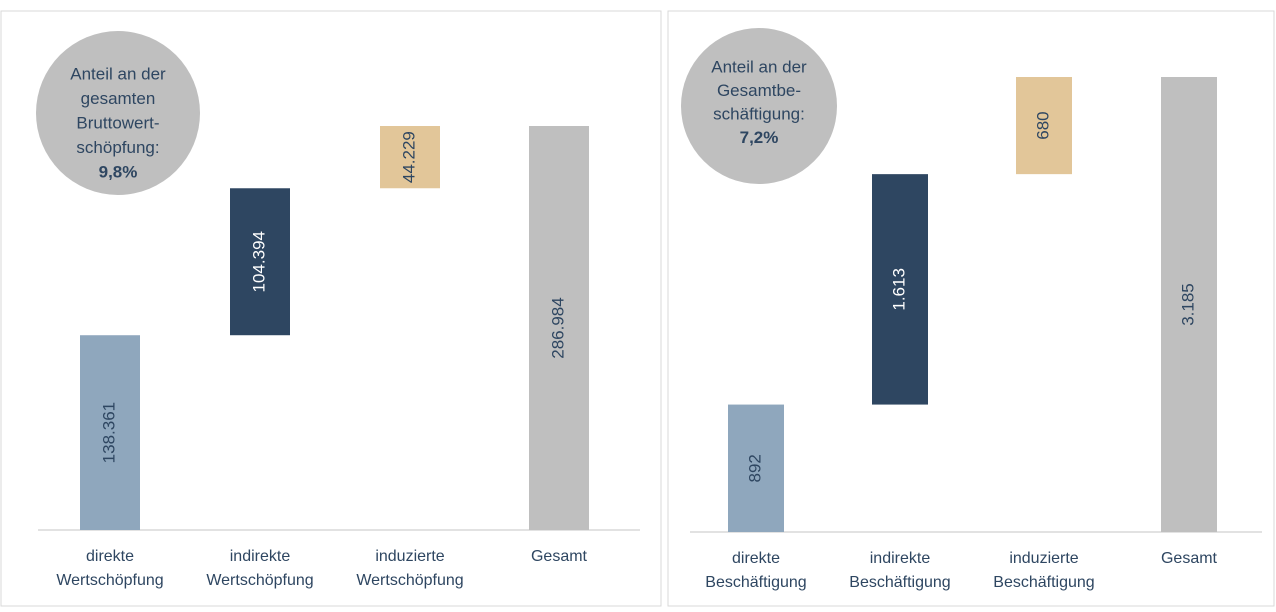 The width and height of the screenshot is (1276, 612). Describe the element at coordinates (755, 570) in the screenshot. I see `x-tick-label: direkte Beschäftigung` at that location.